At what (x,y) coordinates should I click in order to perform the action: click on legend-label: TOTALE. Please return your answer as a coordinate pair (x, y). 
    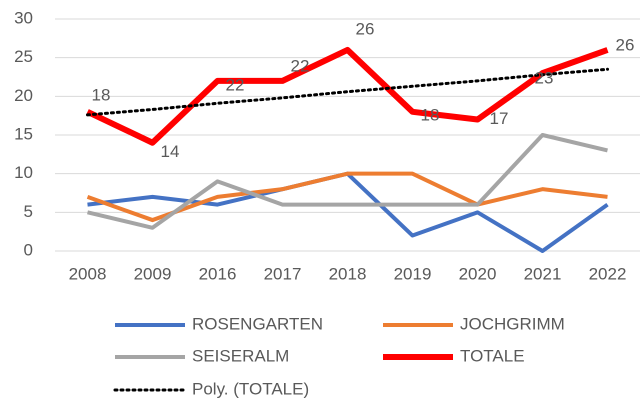
    Looking at the image, I should click on (492, 355).